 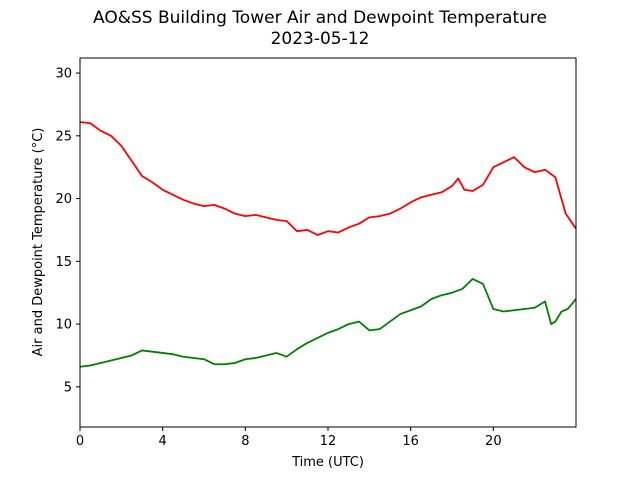 What do you see at coordinates (320, 39) in the screenshot?
I see `chart-subtitle: 2023-05-12` at bounding box center [320, 39].